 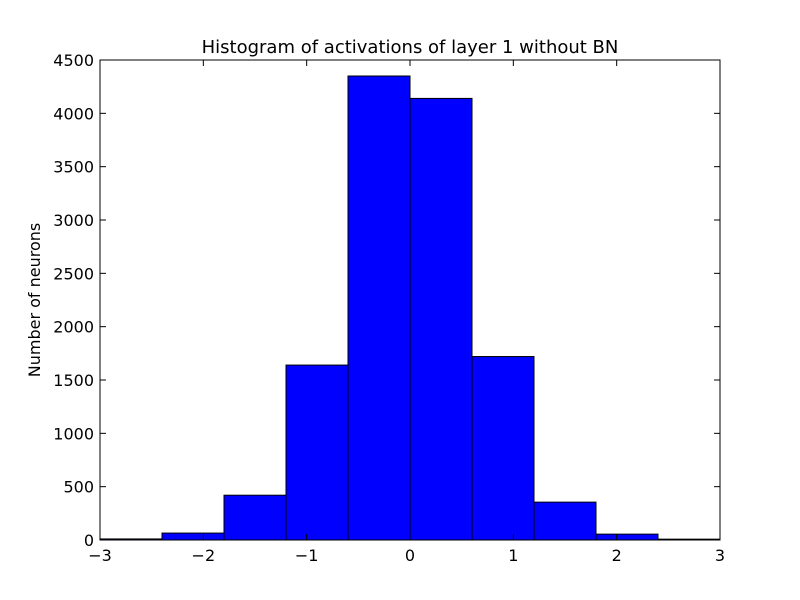 What do you see at coordinates (204, 555) in the screenshot?
I see `x-tick-label: −2` at bounding box center [204, 555].